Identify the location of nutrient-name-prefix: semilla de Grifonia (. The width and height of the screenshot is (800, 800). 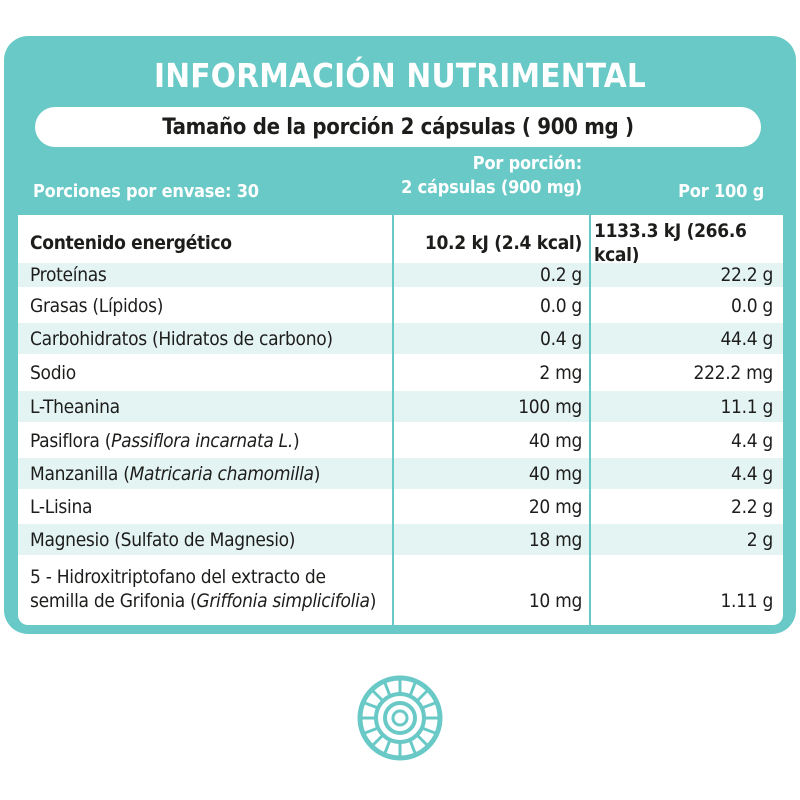
(113, 601).